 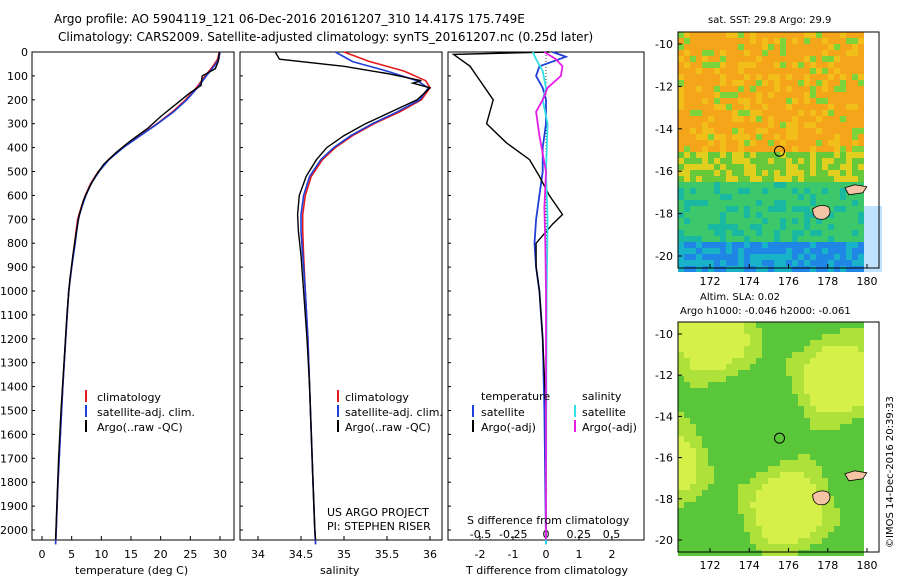 What do you see at coordinates (480, 534) in the screenshot?
I see `s-tick-label: -0.5` at bounding box center [480, 534].